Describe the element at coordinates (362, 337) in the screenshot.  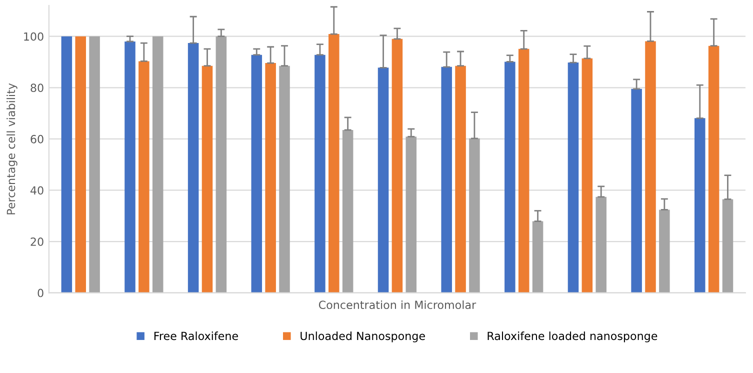
I see `legend-label: Unloaded Nanosponge` at that location.